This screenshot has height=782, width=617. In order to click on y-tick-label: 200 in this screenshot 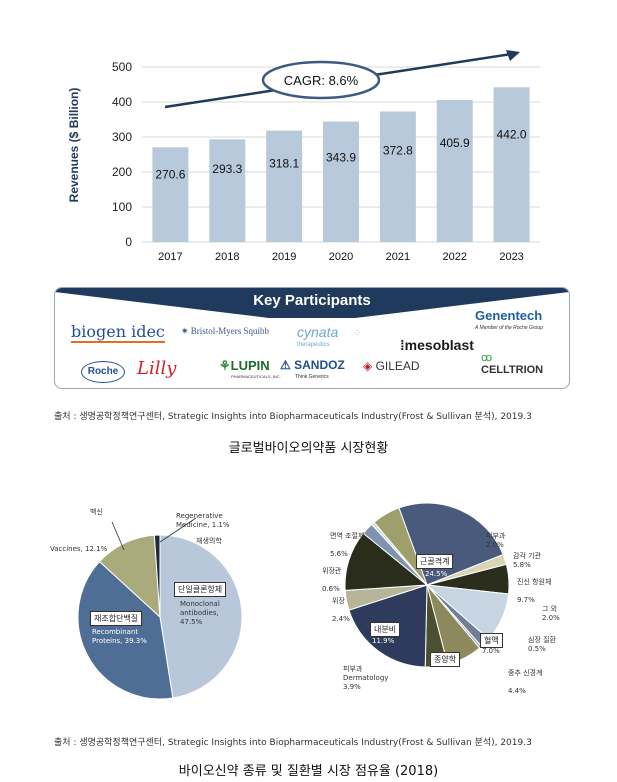, I will do `click(122, 172)`.